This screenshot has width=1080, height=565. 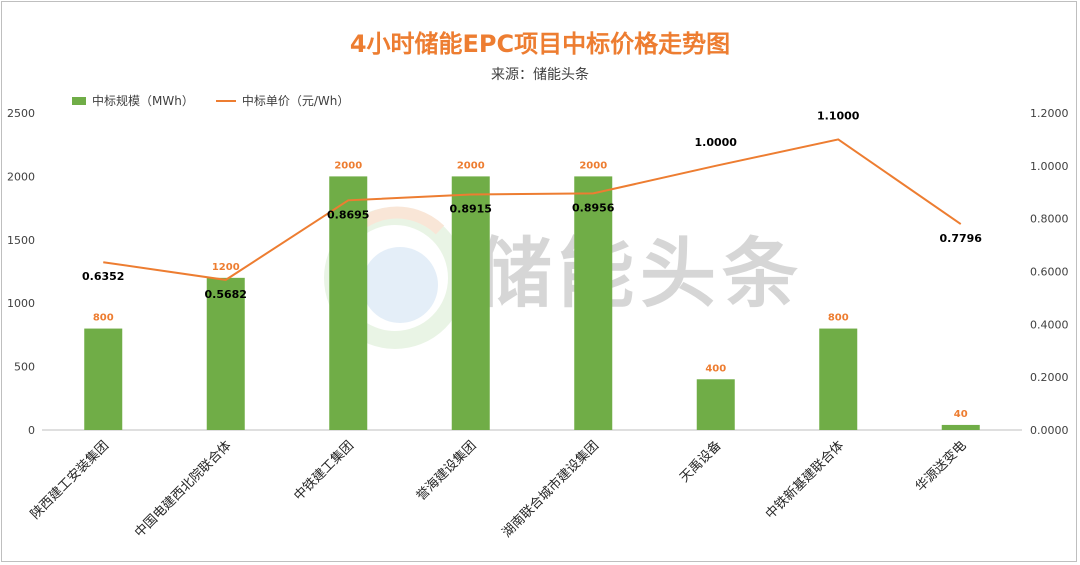 I want to click on line-value-label: 0.8915, so click(x=471, y=208).